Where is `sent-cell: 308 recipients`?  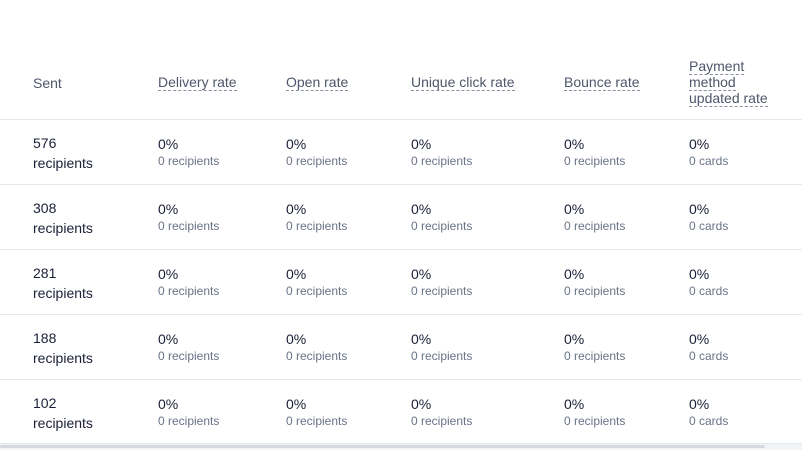
sent-cell: 308 recipients is located at coordinates (63, 218).